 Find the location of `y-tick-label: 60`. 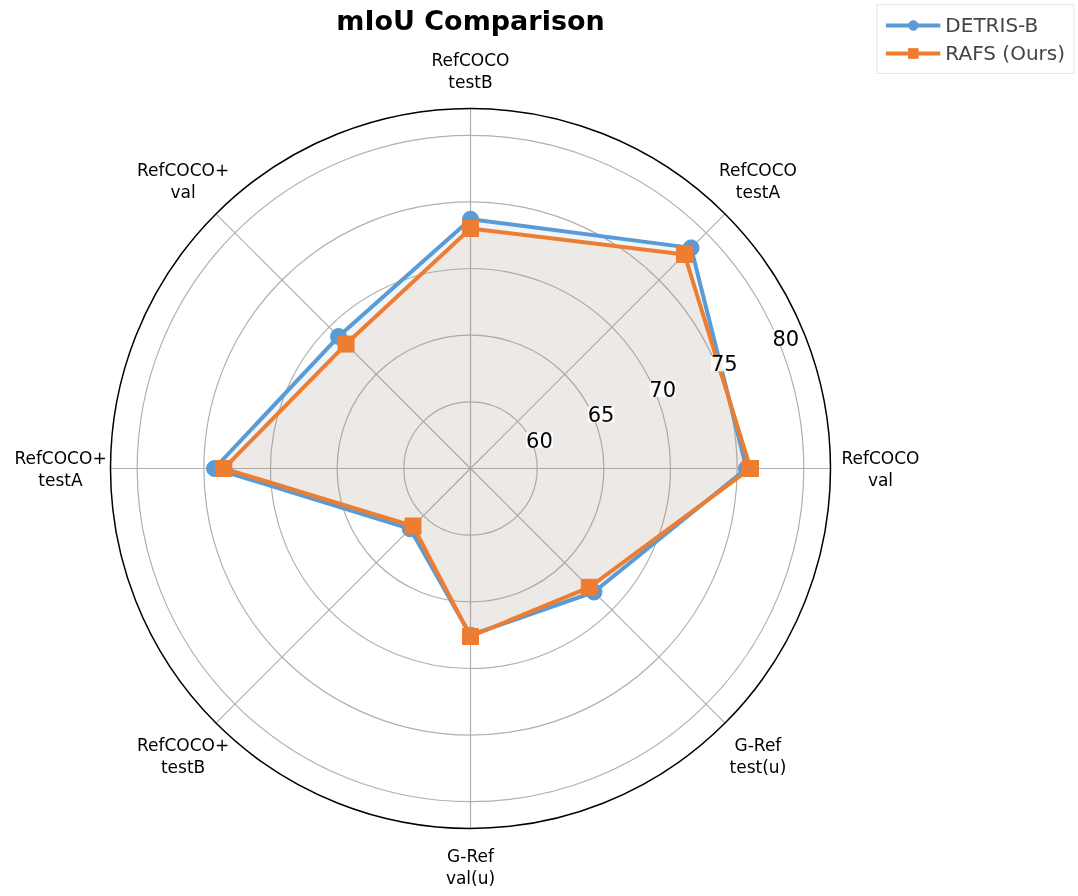

y-tick-label: 60 is located at coordinates (539, 440).